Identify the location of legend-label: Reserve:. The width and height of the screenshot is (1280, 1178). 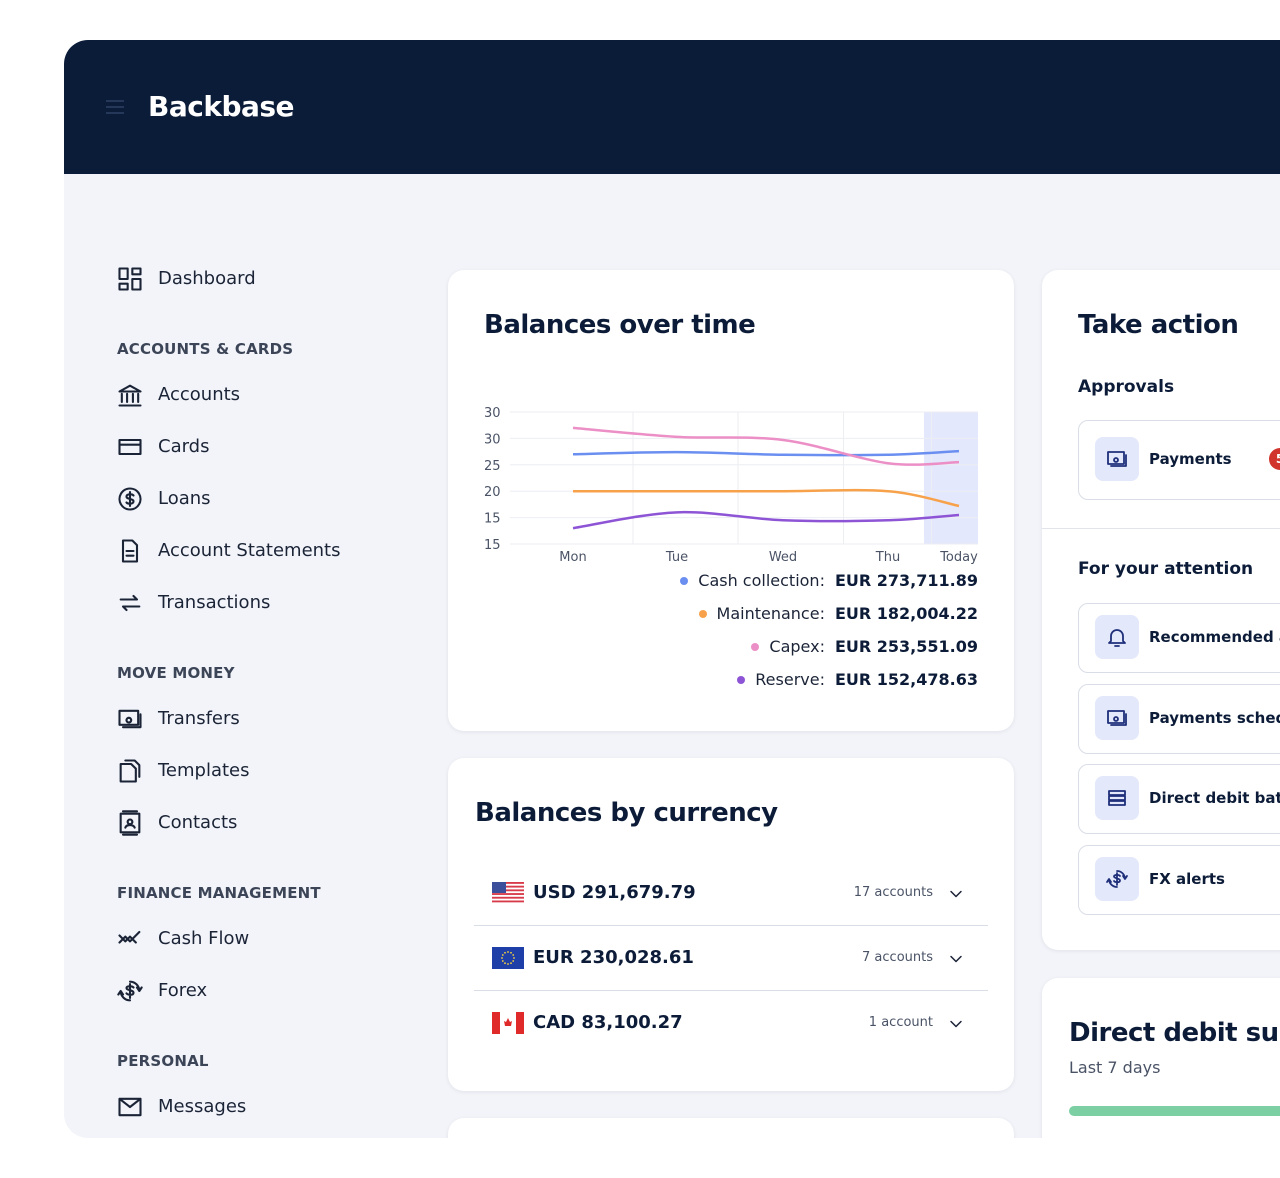
(790, 679).